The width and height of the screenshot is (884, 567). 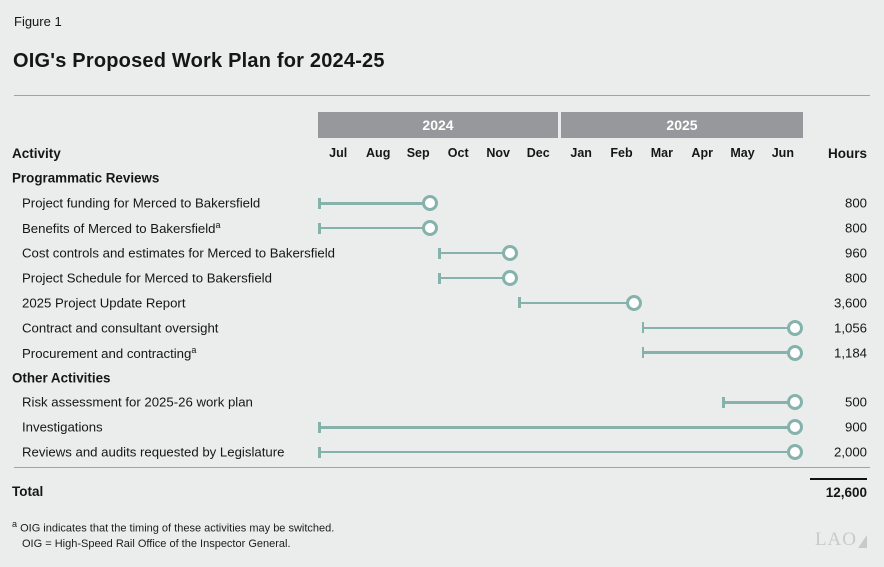 I want to click on section-label: Other Activities, so click(x=61, y=378).